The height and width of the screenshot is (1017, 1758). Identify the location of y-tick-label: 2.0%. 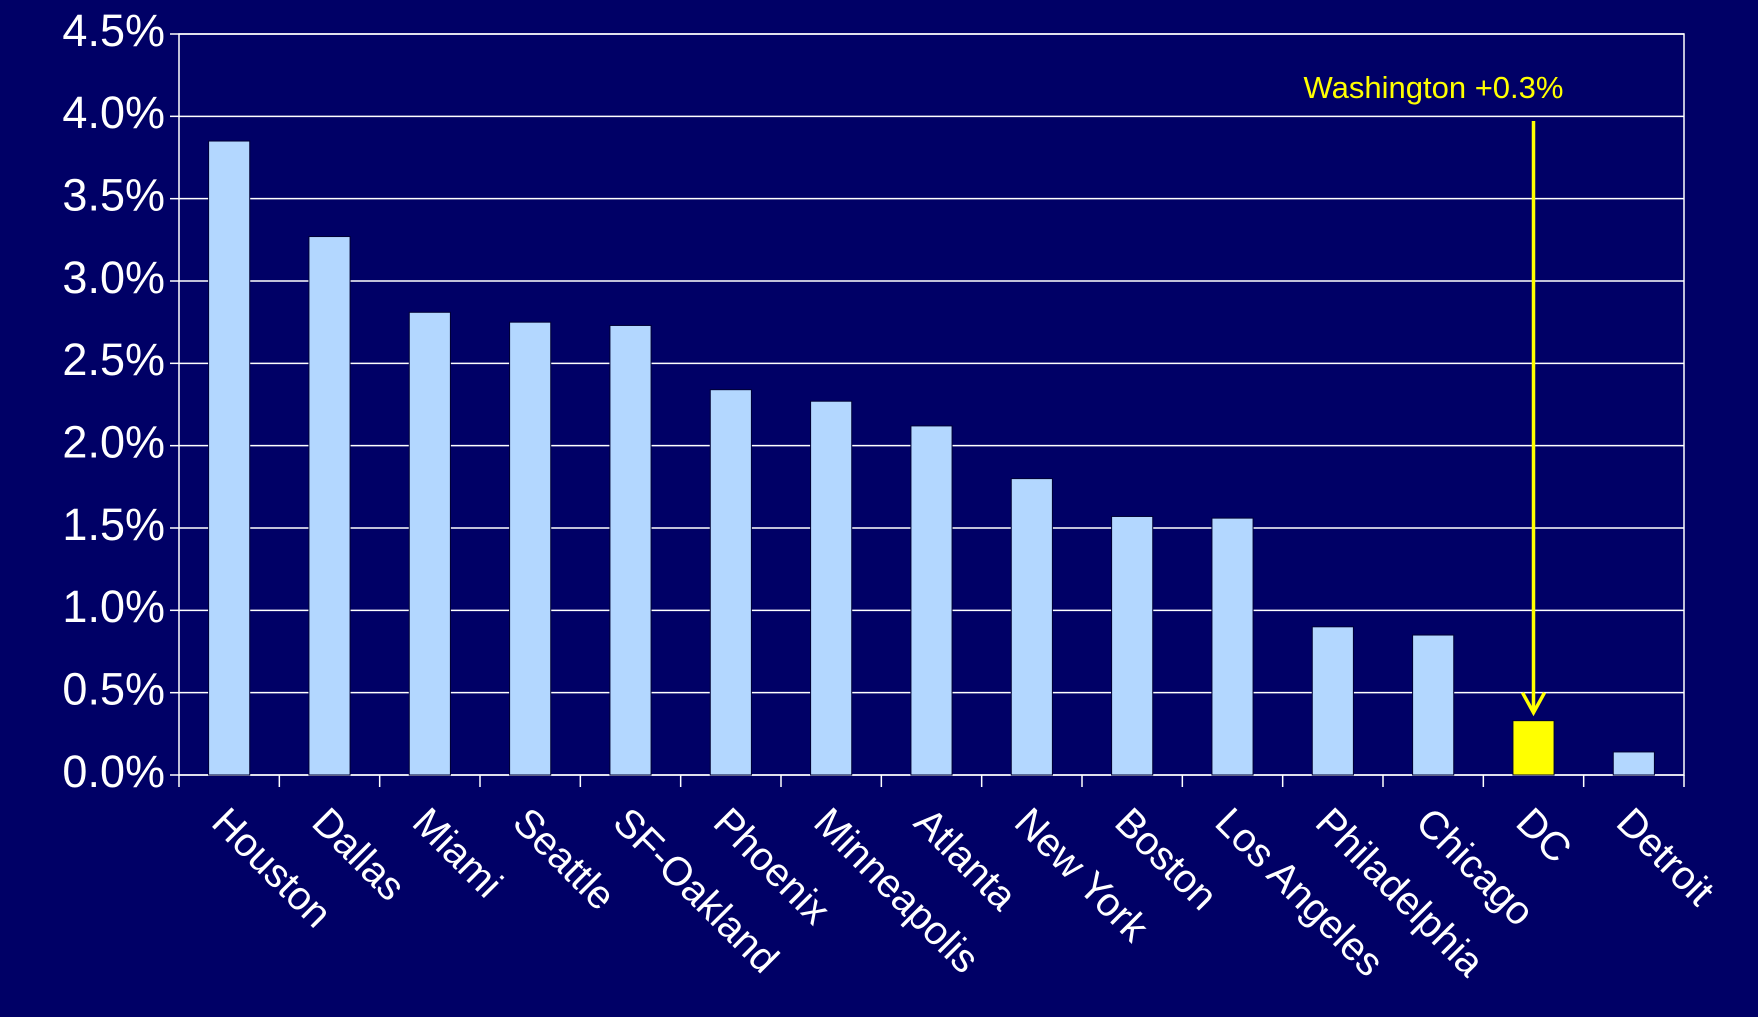
(113, 442).